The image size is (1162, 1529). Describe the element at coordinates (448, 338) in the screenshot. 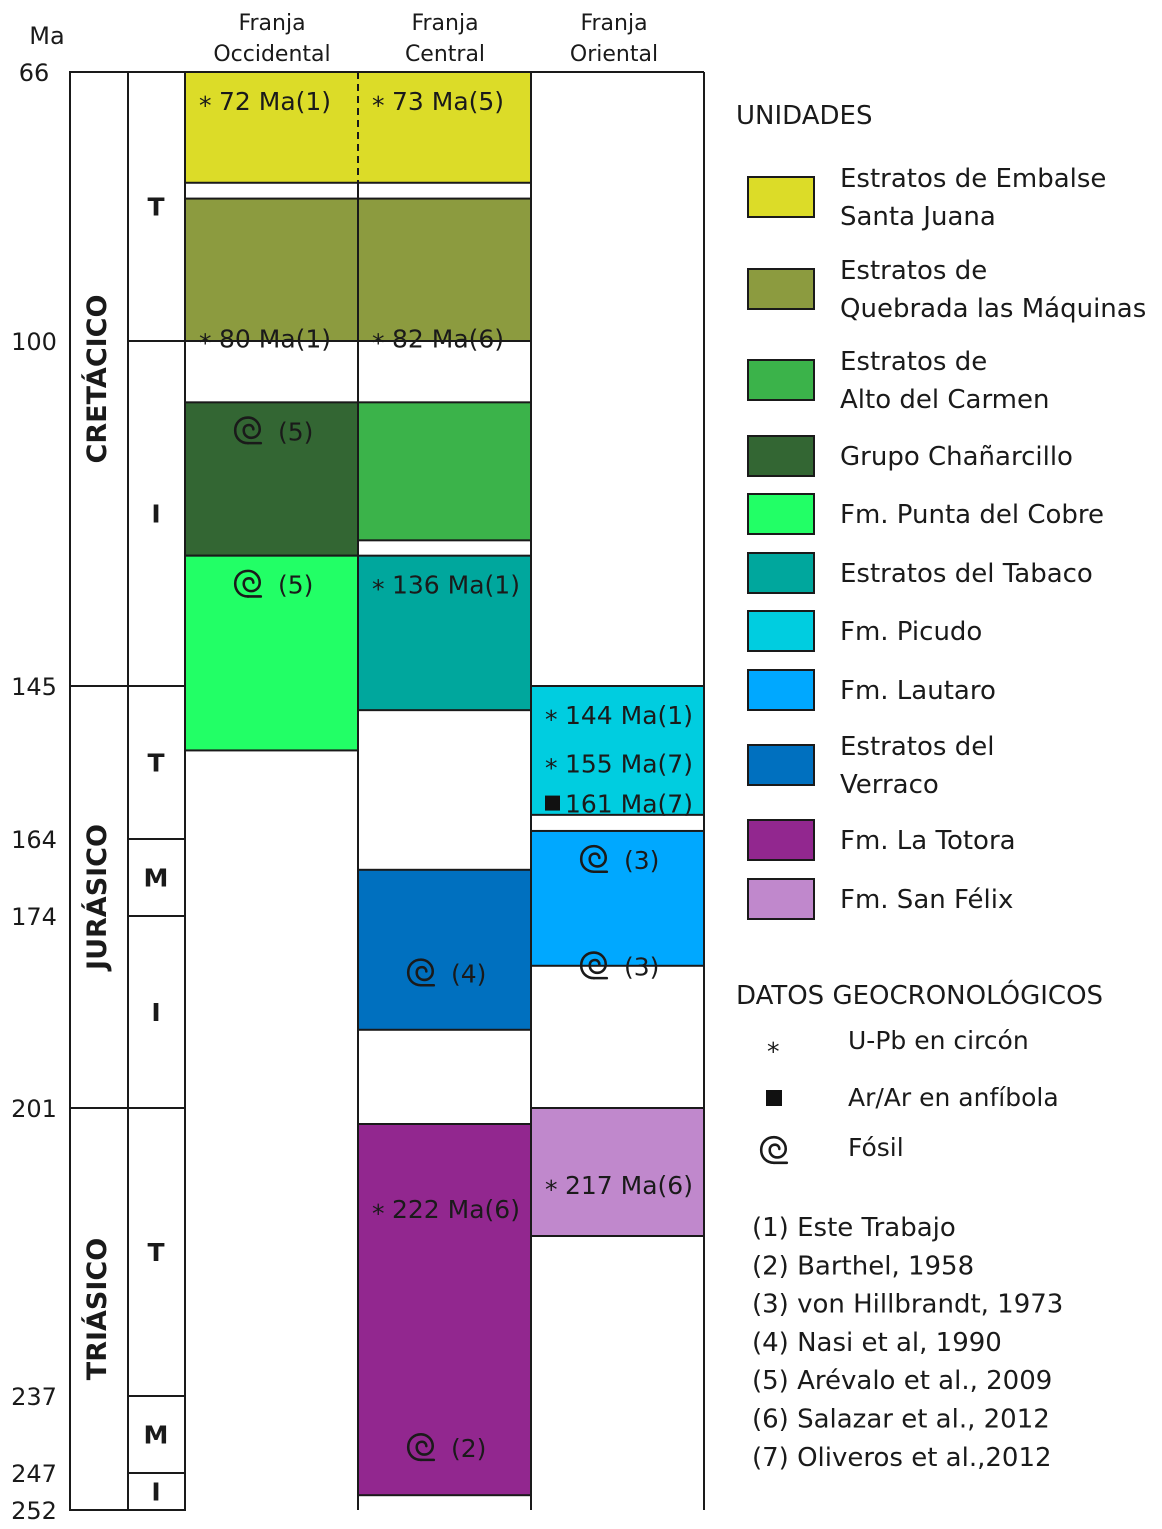

I see `geochron-label: 82 Ma(6)` at that location.